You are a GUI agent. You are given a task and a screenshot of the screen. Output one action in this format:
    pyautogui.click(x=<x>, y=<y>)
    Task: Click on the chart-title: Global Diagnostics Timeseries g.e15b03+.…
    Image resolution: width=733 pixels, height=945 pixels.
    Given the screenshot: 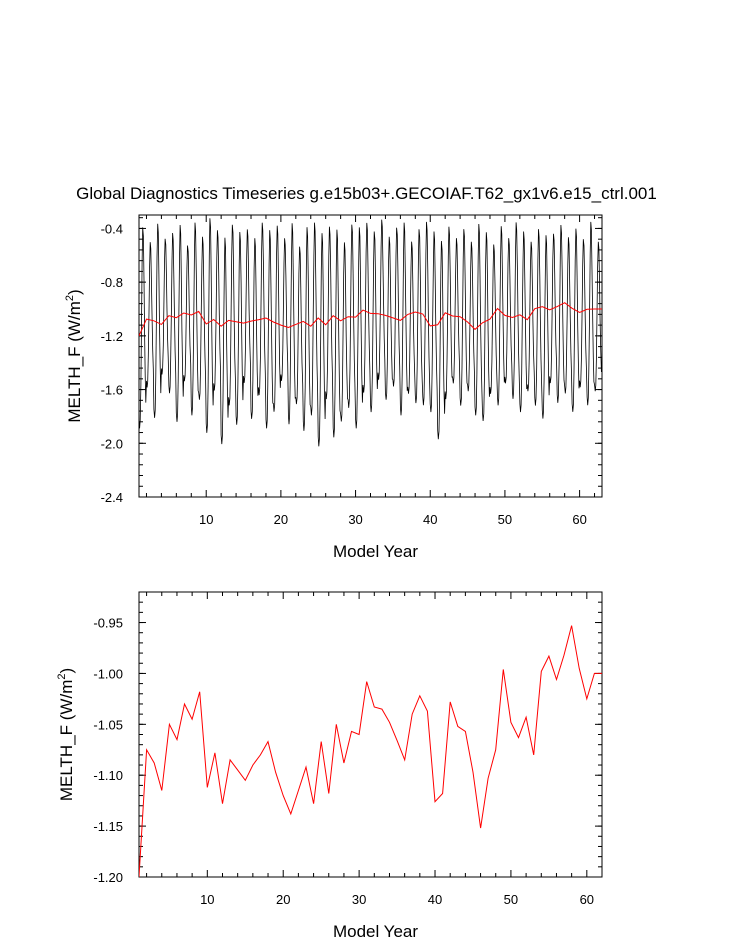 What is the action you would take?
    pyautogui.click(x=366, y=193)
    